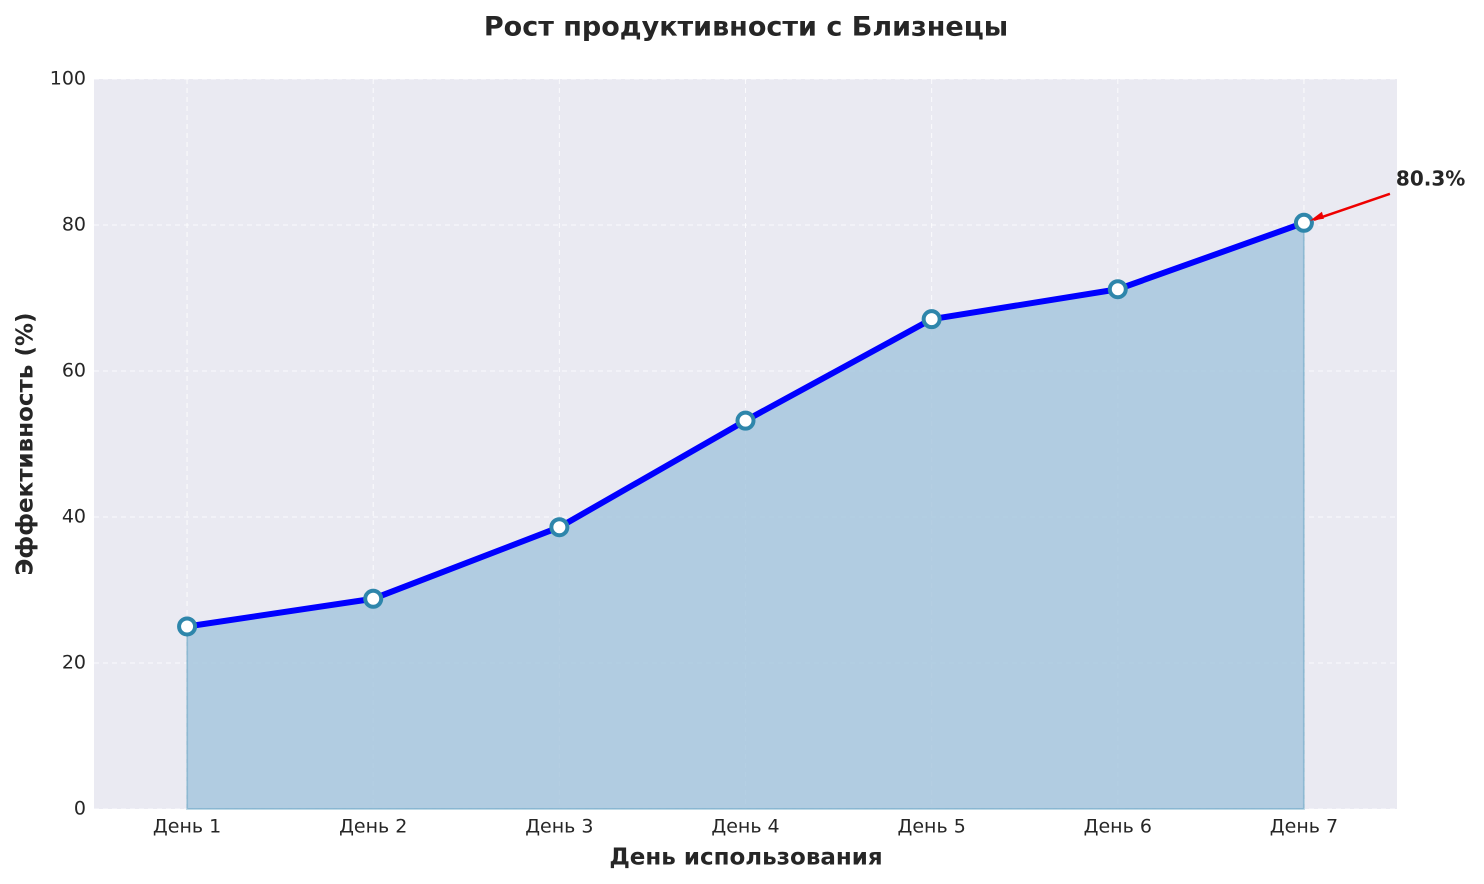  I want to click on x-tick-label: День 6, so click(1118, 827).